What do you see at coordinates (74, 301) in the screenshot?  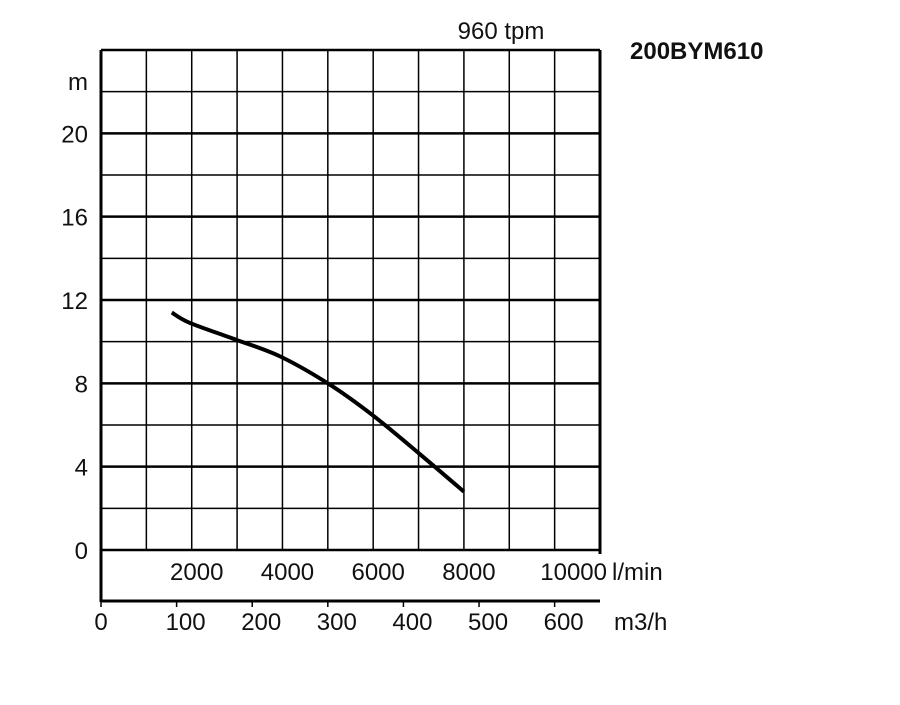 I see `y-tick-label: 12` at bounding box center [74, 301].